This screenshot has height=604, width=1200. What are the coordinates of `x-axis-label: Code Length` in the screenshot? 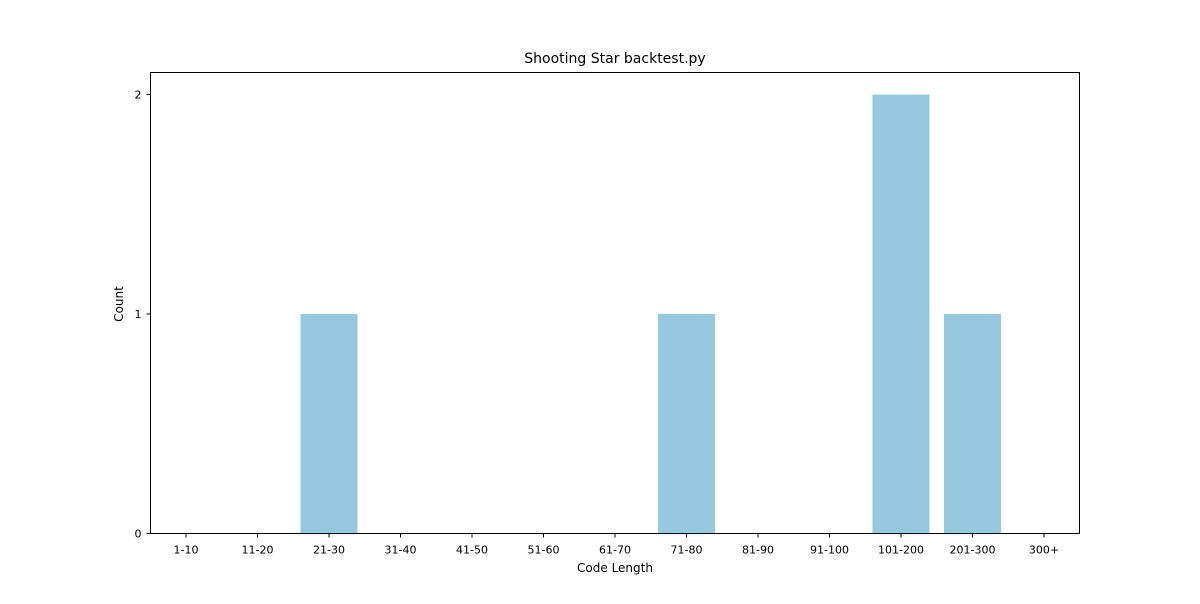 It's located at (615, 568).